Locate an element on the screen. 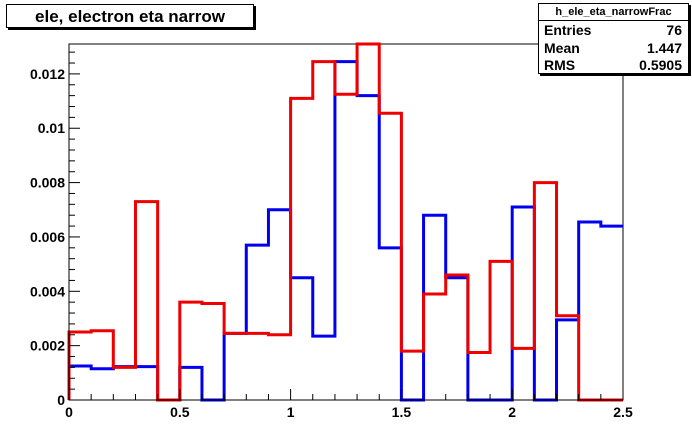 The image size is (692, 444). stats-label: Entries is located at coordinates (568, 30).